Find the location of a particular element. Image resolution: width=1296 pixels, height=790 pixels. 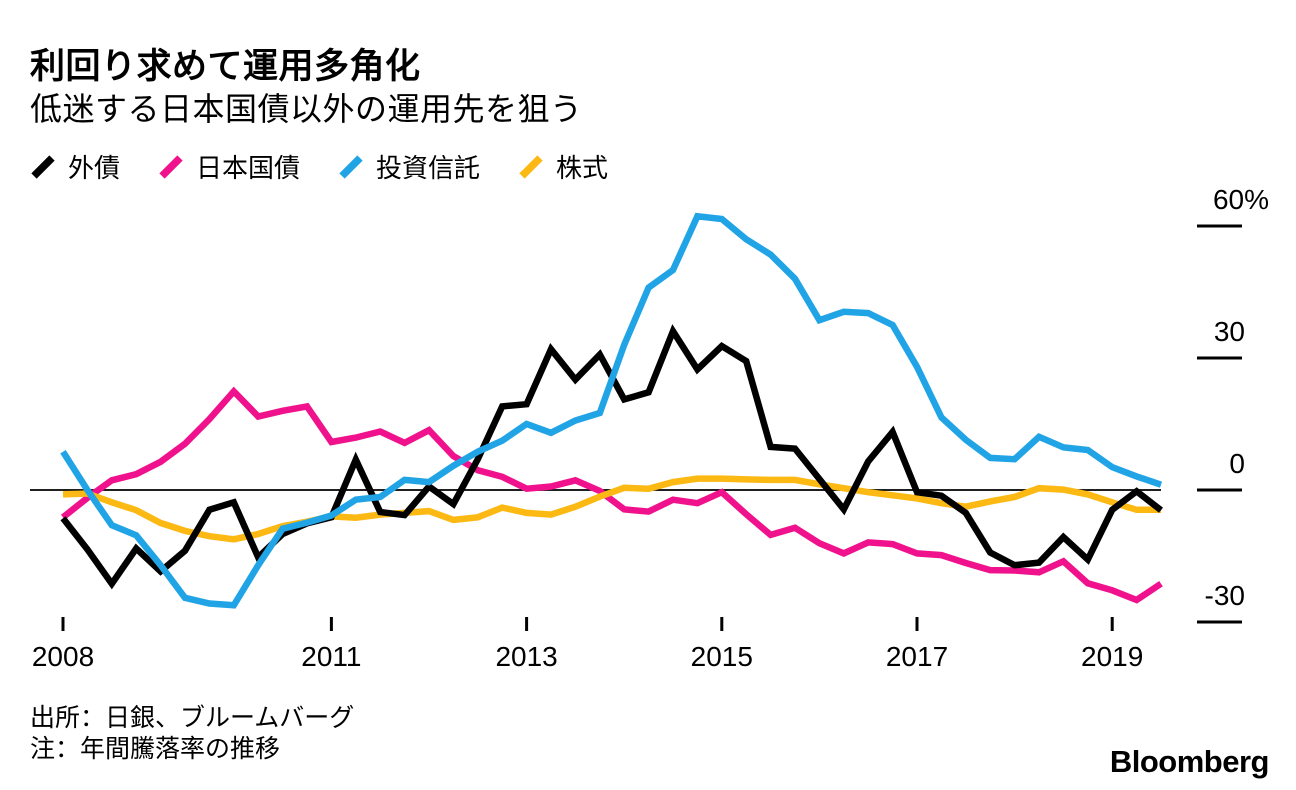

legend-item-日本国債: 日本国債 is located at coordinates (229, 166).